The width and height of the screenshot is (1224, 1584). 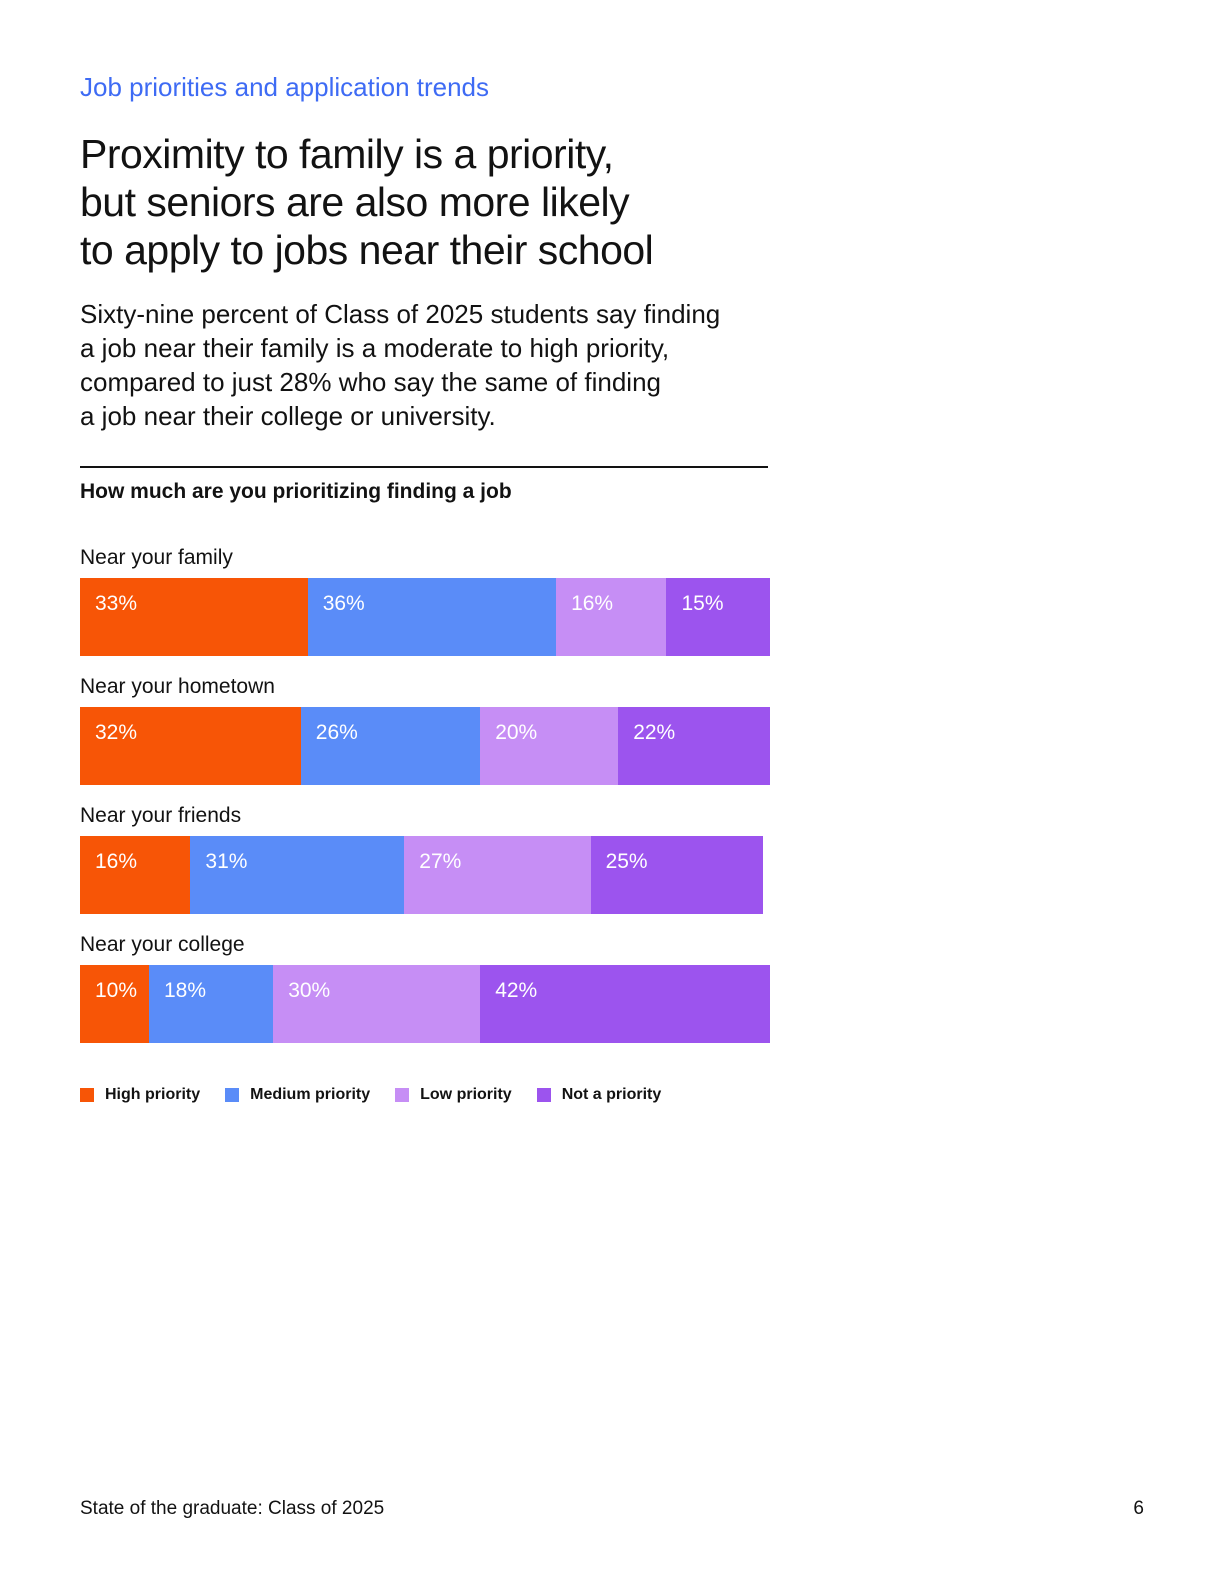 What do you see at coordinates (677, 875) in the screenshot?
I see `bar-segment: 25%` at bounding box center [677, 875].